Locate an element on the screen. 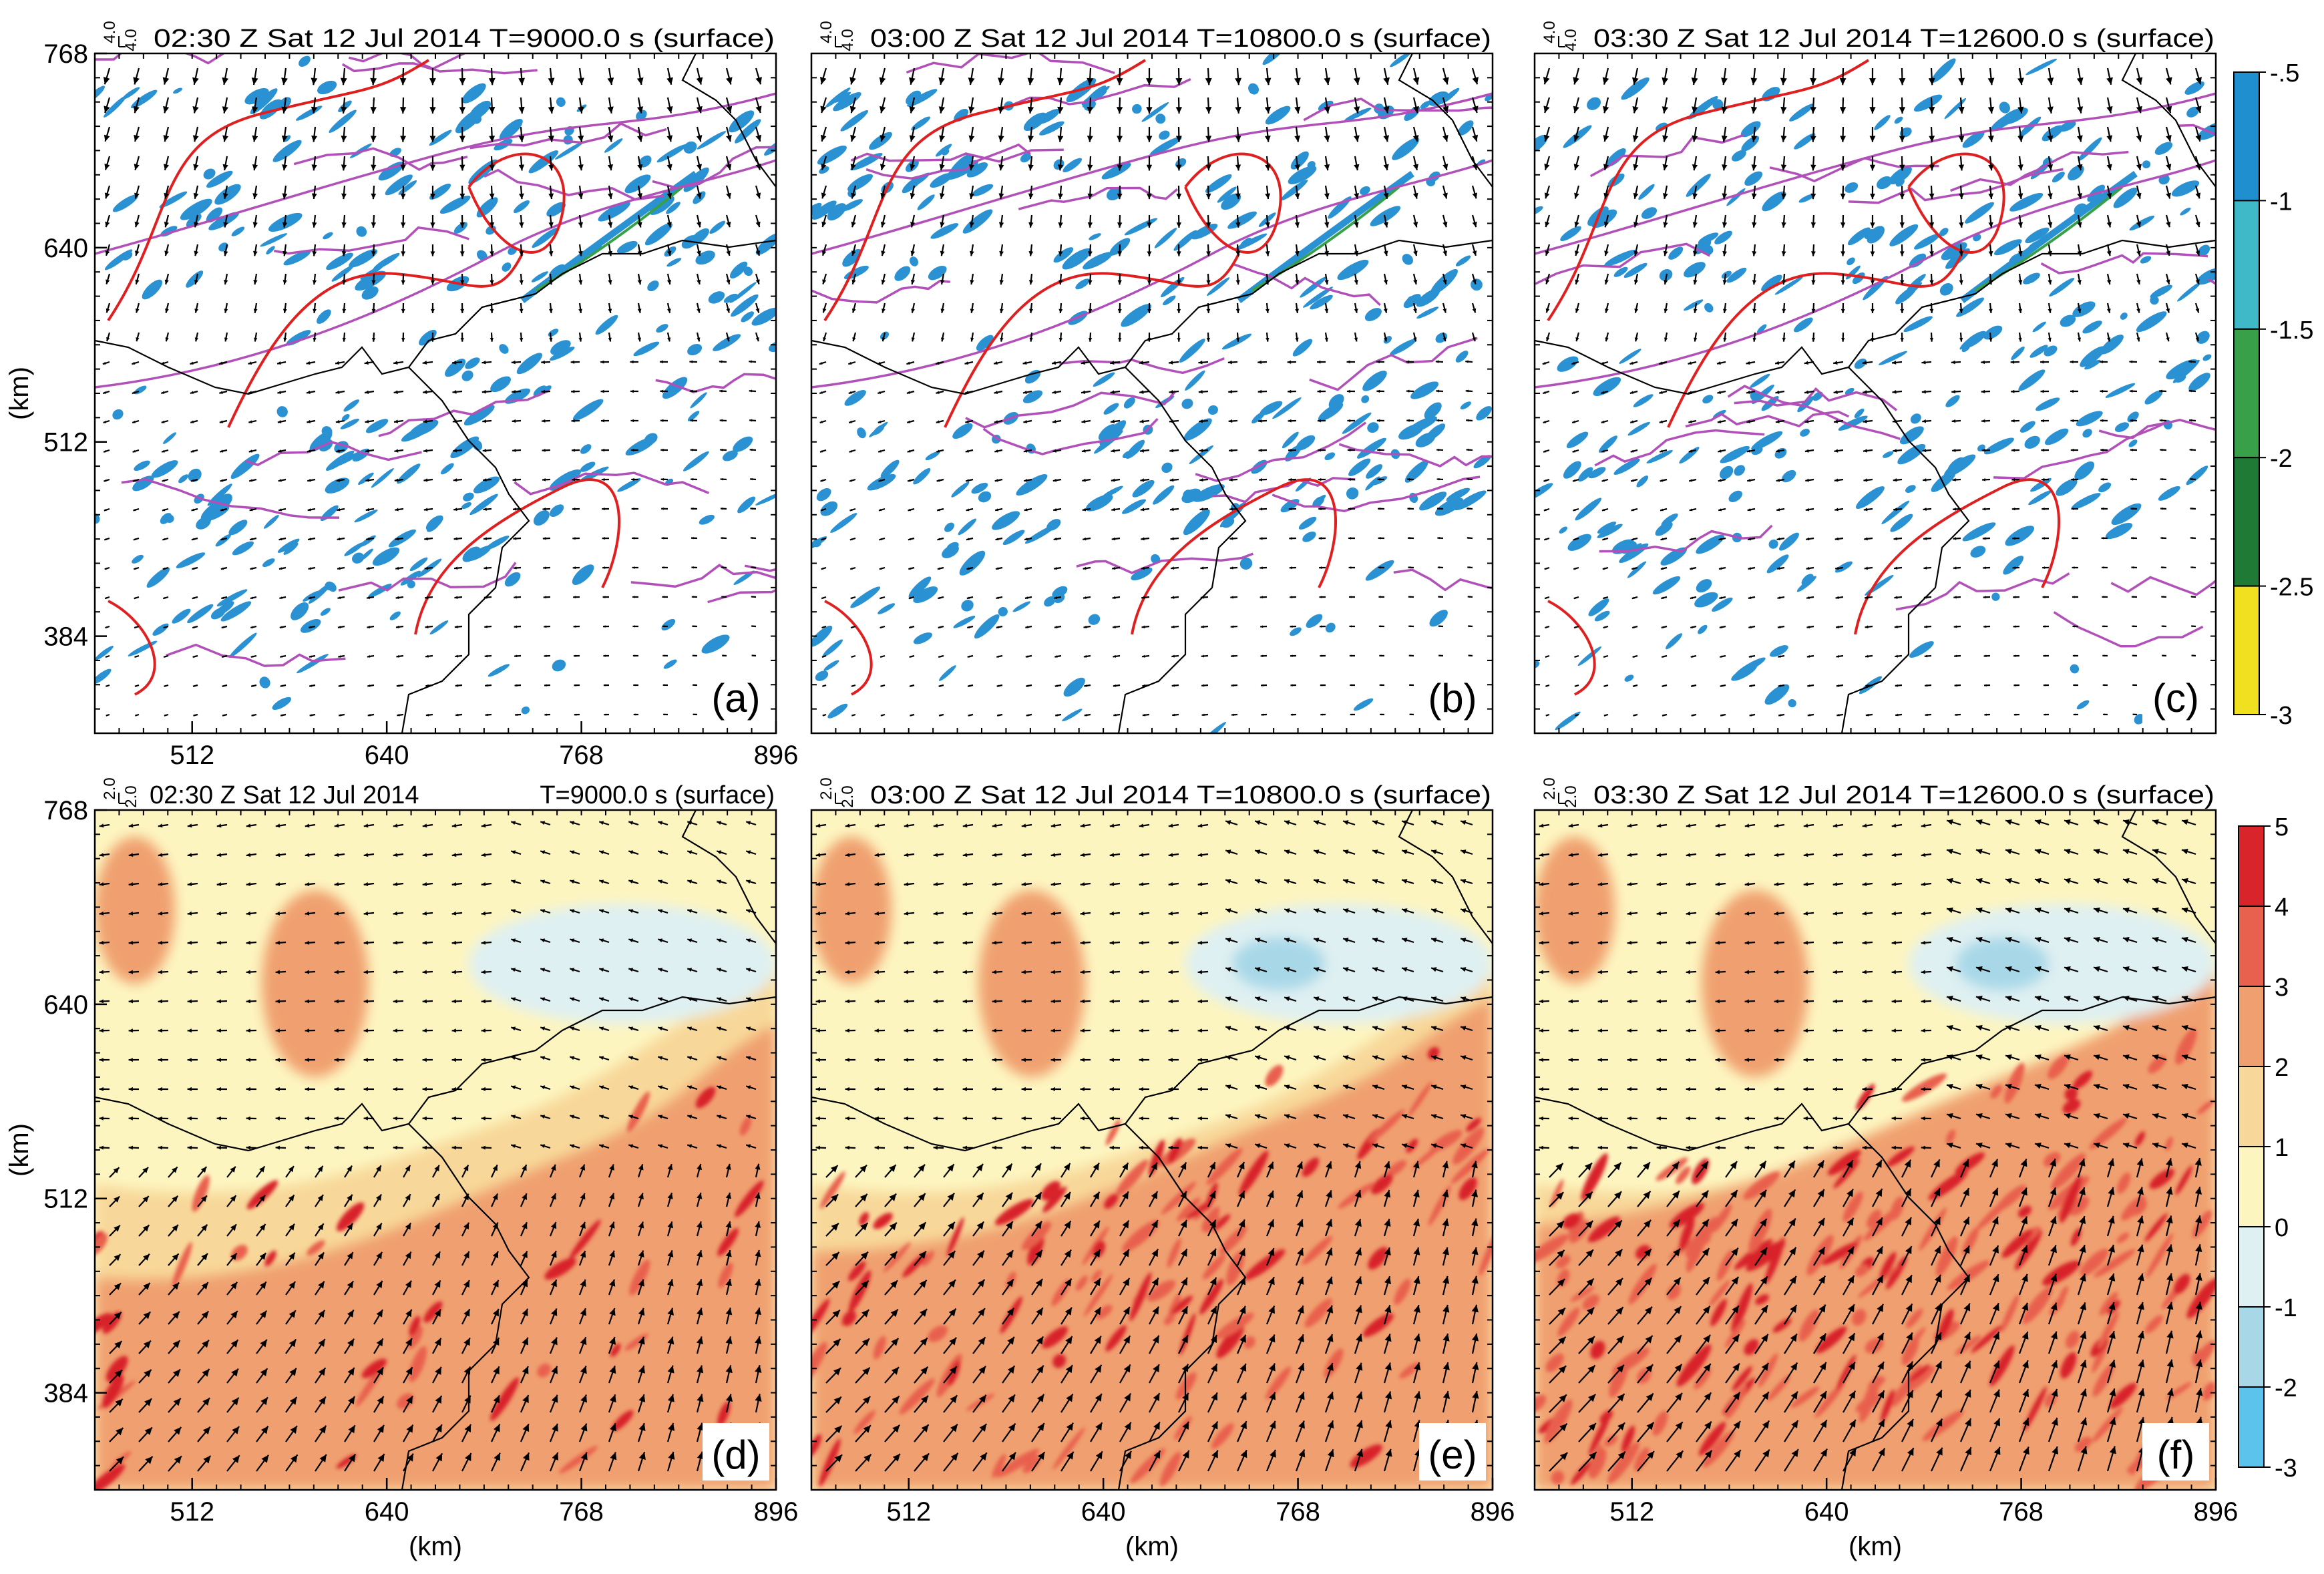  colorbar-top-label: -1 is located at coordinates (2282, 202).